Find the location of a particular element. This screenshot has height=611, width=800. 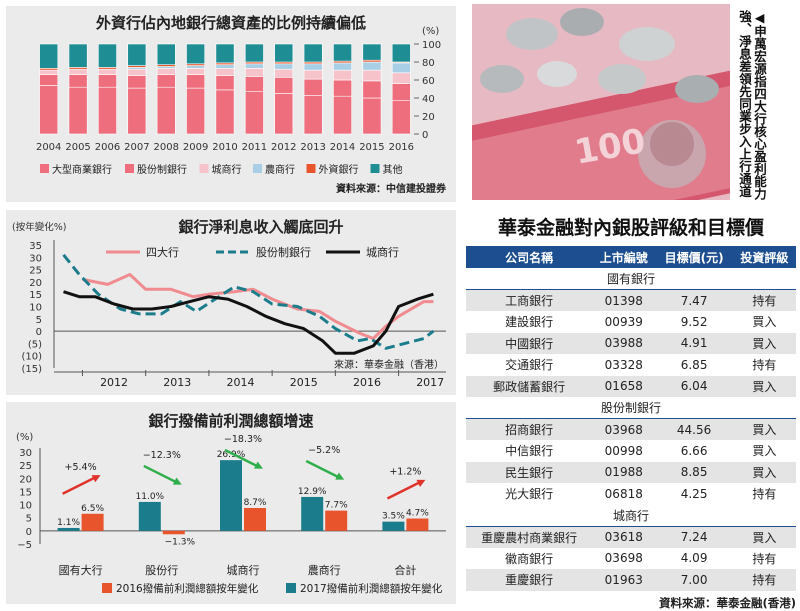

x-tick-label: 股份行 is located at coordinates (161, 570).